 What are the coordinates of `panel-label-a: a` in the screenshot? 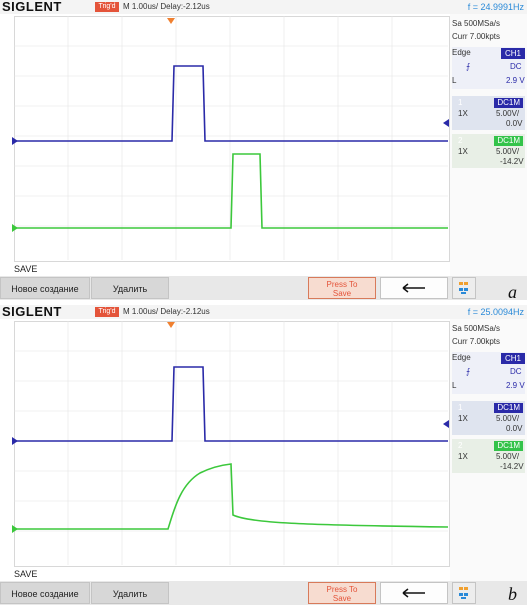 It's located at (512, 292).